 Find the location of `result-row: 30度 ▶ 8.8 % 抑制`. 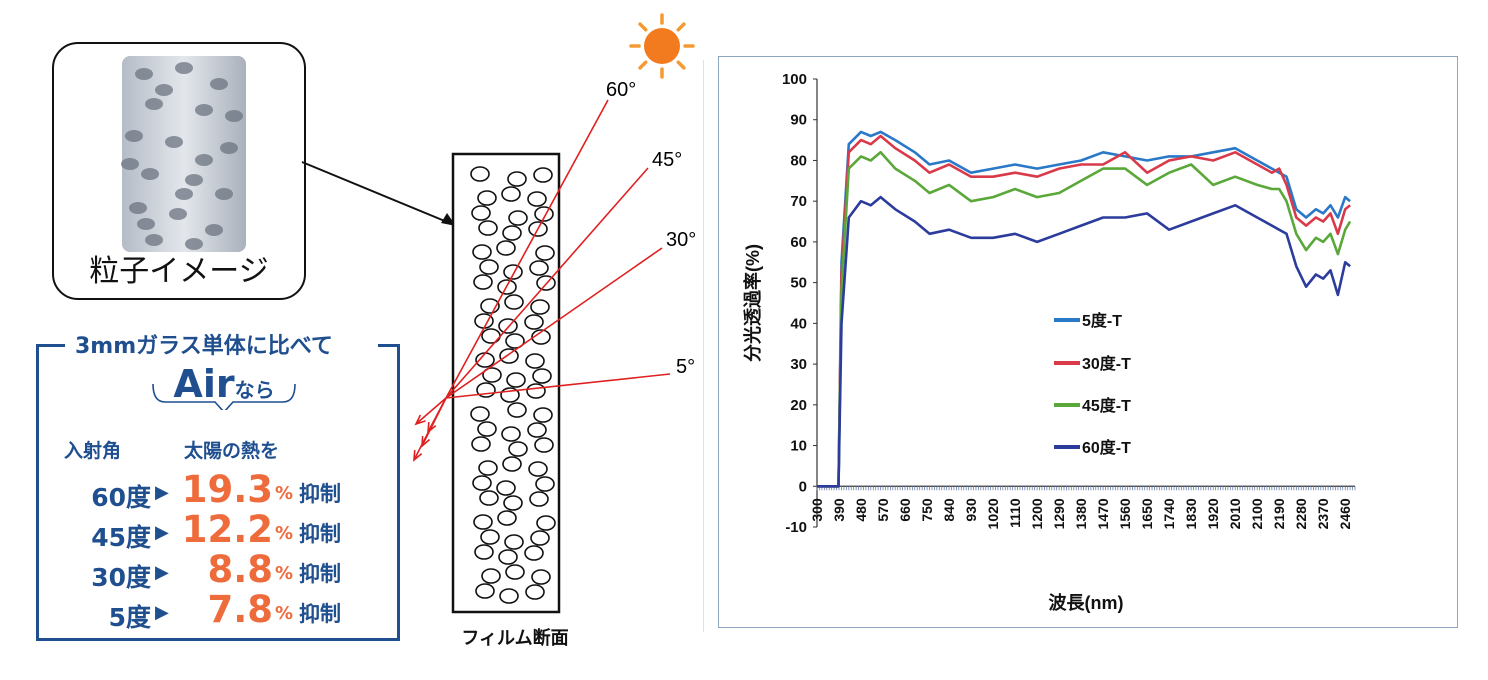

result-row: 30度 ▶ 8.8 % 抑制 is located at coordinates (218, 570).